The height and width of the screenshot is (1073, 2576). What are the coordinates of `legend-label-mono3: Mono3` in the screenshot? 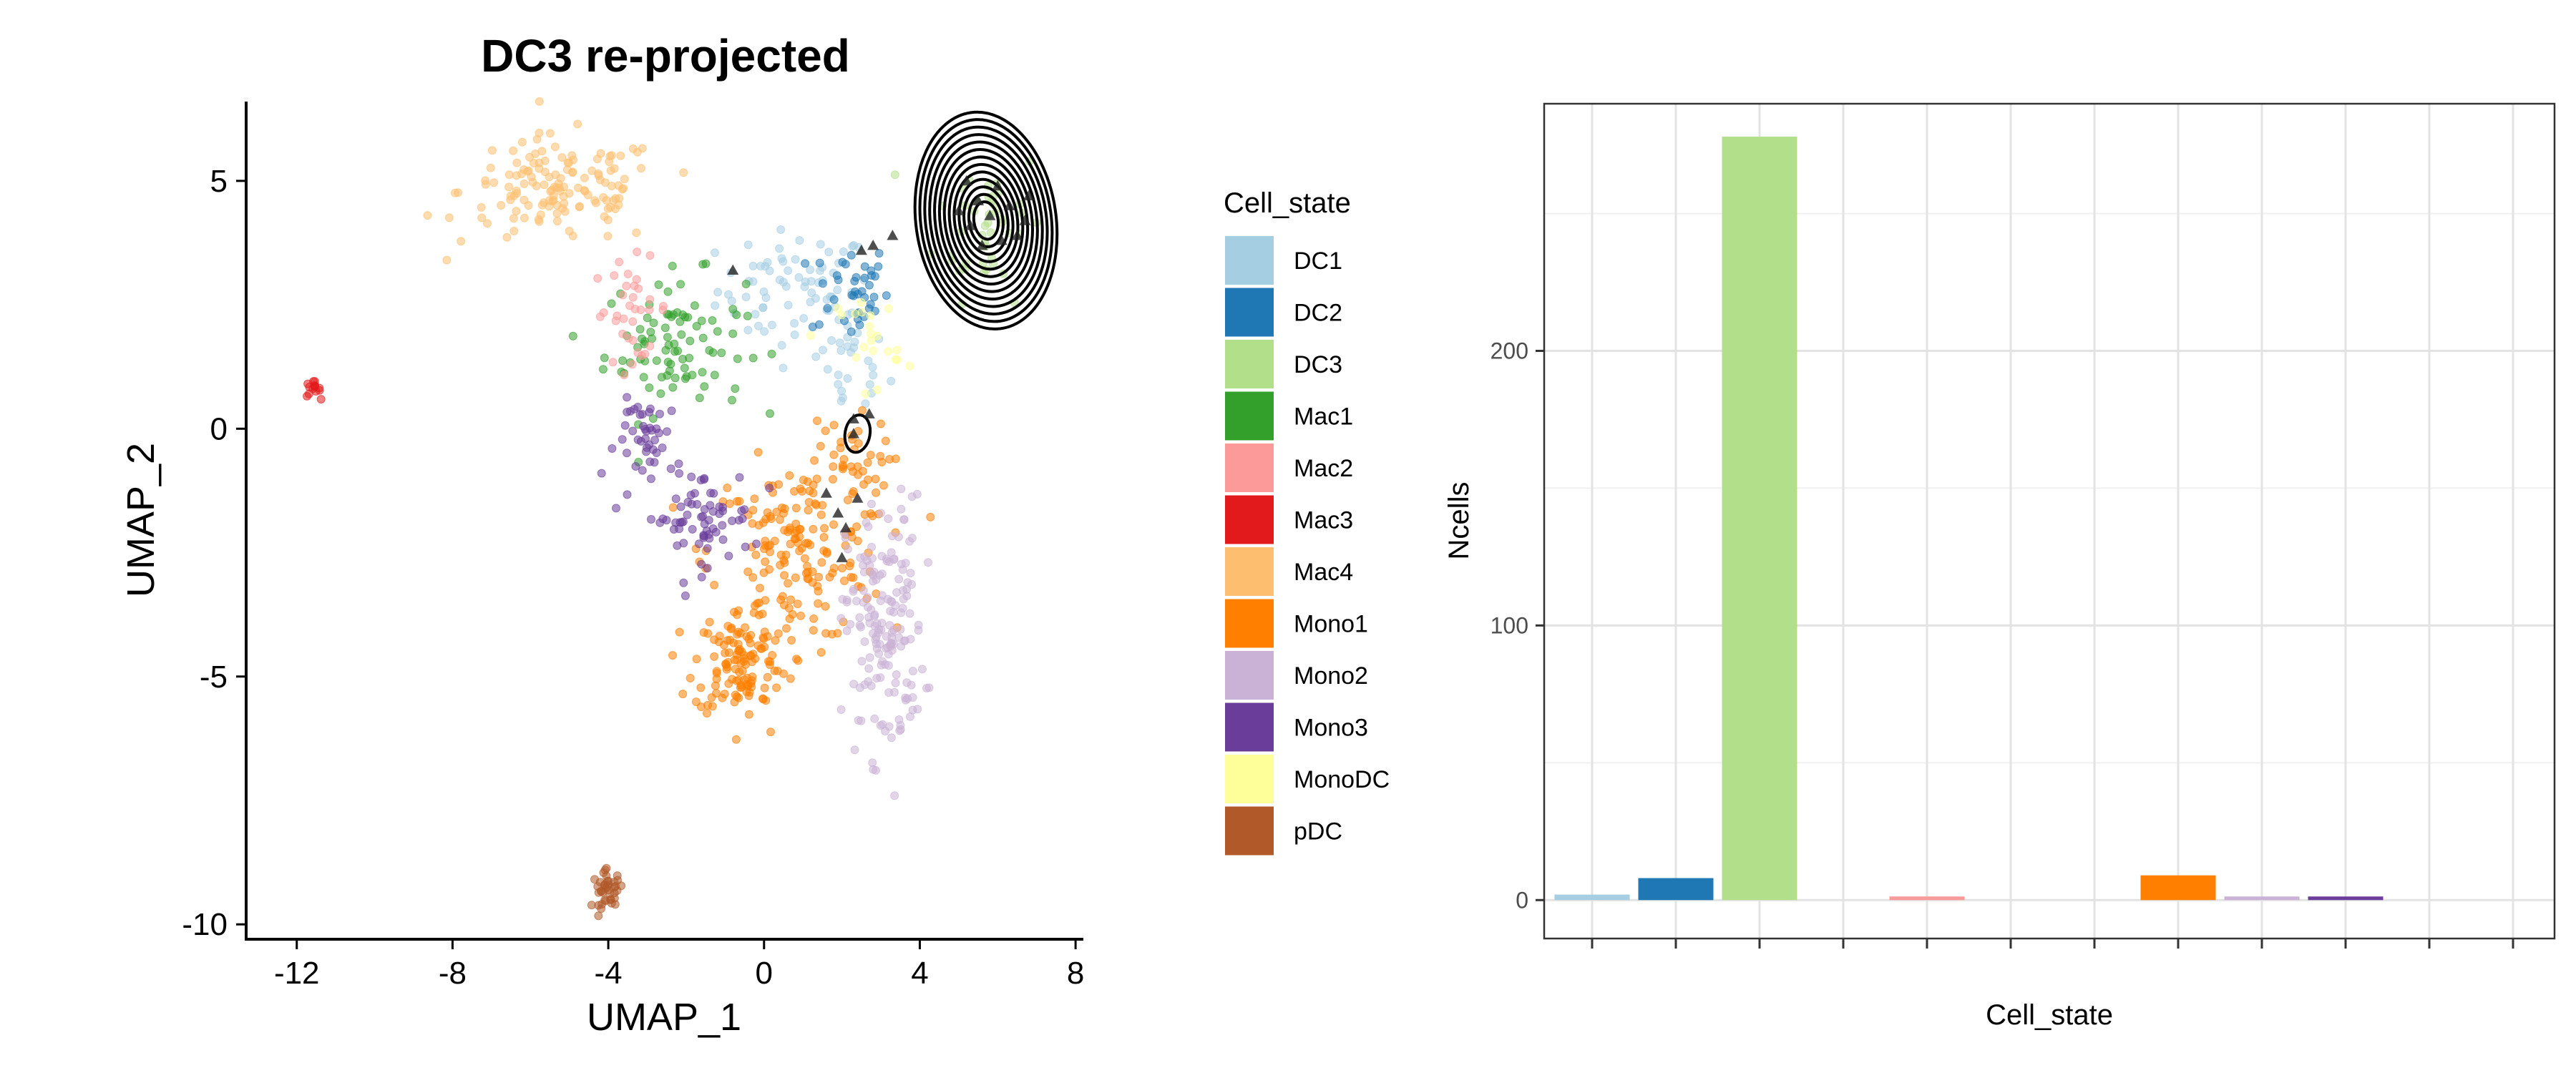 It's located at (1331, 728).